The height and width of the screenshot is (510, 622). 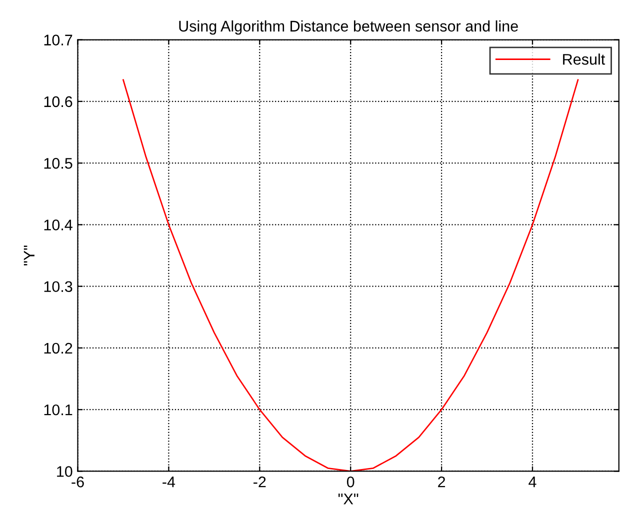 I want to click on y-tick-label: 10.6, so click(x=58, y=102).